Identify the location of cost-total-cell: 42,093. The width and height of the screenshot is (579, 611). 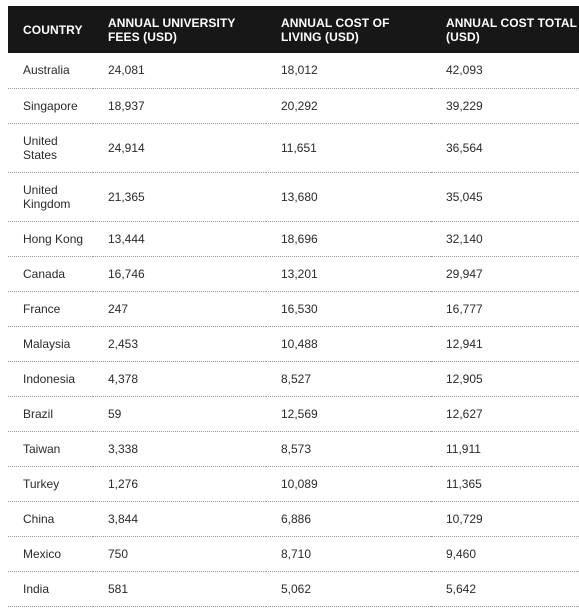
(464, 70).